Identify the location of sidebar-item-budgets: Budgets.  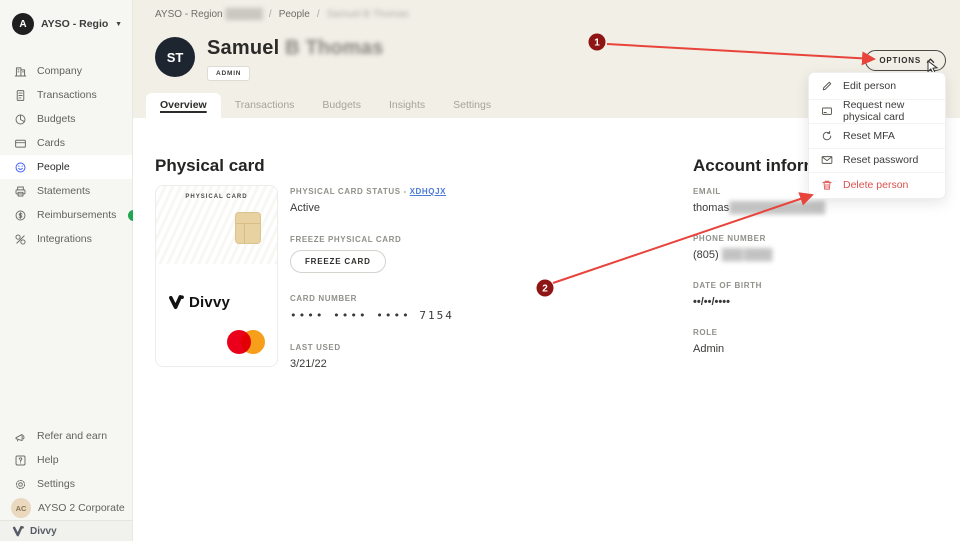
(66, 119).